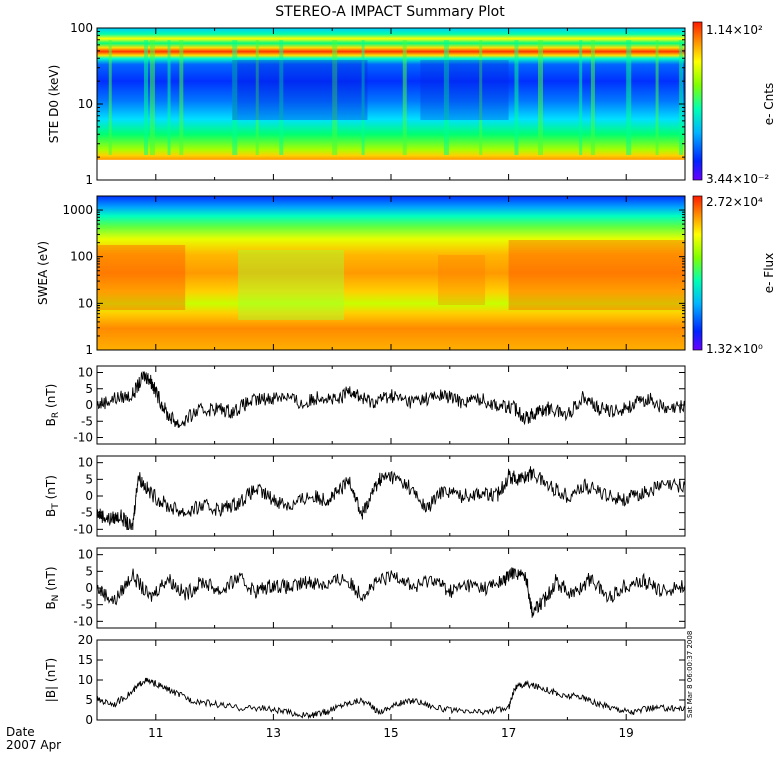  What do you see at coordinates (85, 555) in the screenshot?
I see `bn-y-tick-label: 10` at bounding box center [85, 555].